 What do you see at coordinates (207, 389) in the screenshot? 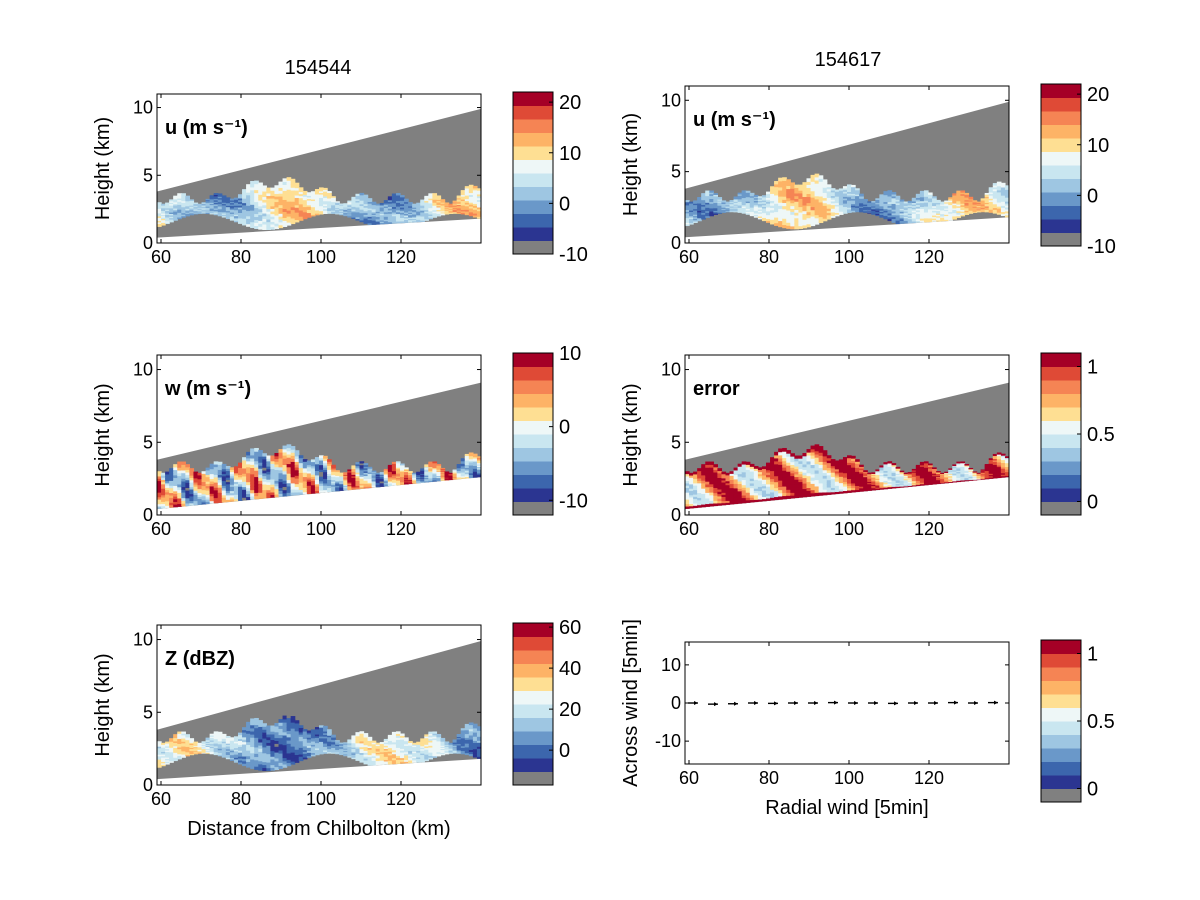
I see `panel-label: w (m s⁻¹)` at bounding box center [207, 389].